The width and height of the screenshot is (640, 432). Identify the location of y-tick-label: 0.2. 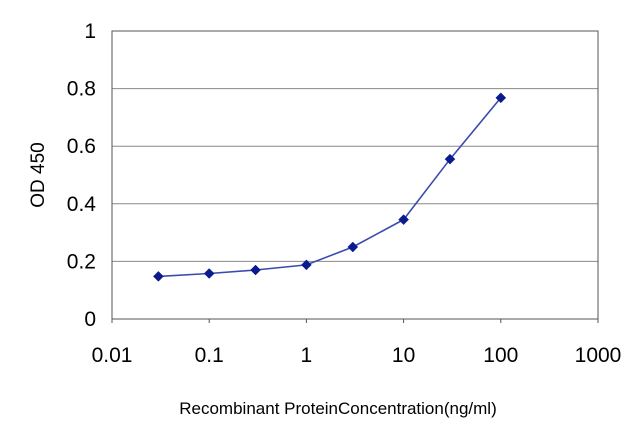
(81, 261).